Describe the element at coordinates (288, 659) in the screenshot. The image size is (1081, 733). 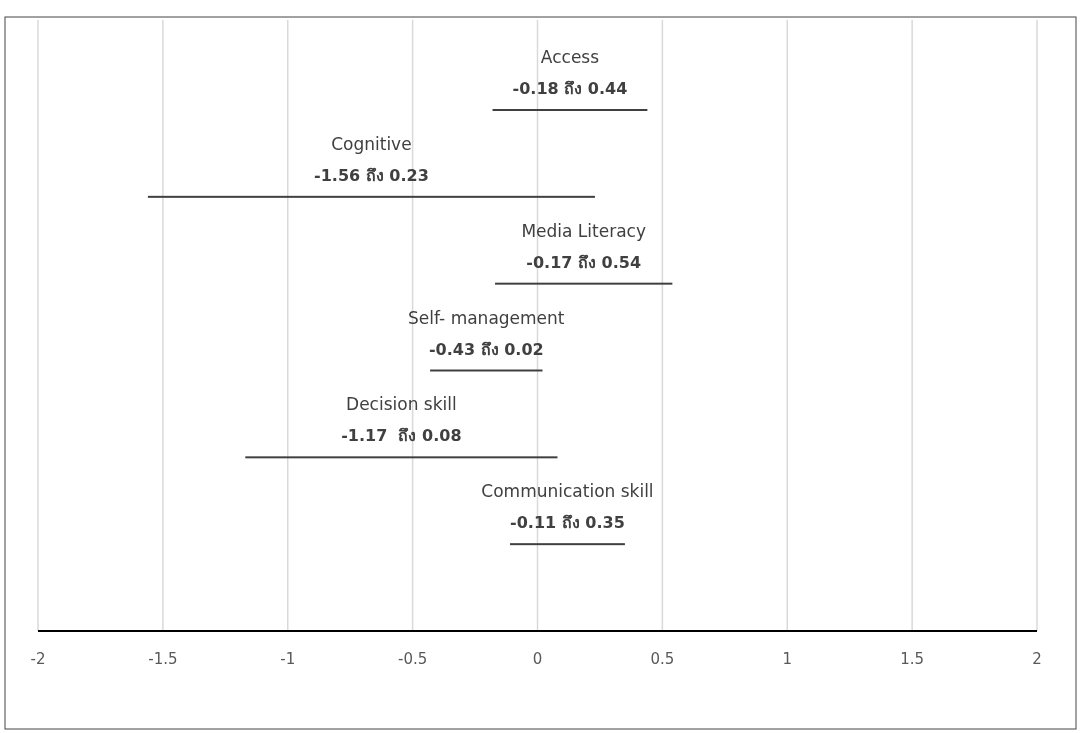
I see `x-tick-label: -1` at that location.